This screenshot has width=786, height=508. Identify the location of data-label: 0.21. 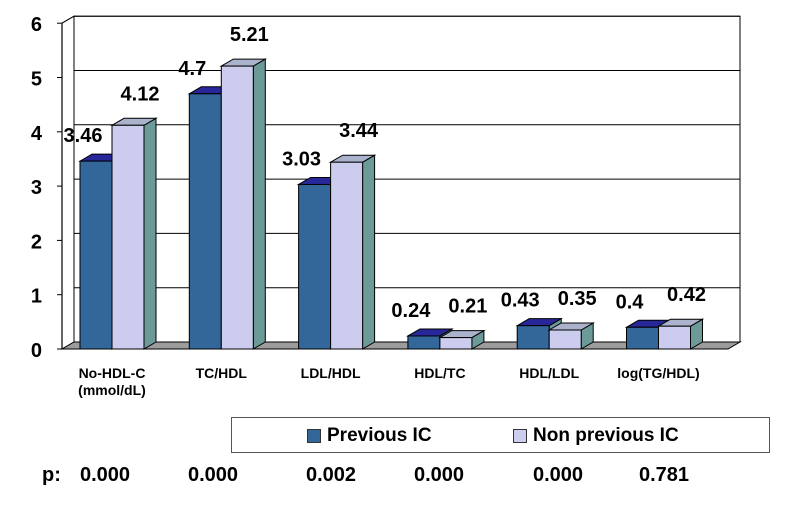
(467, 307).